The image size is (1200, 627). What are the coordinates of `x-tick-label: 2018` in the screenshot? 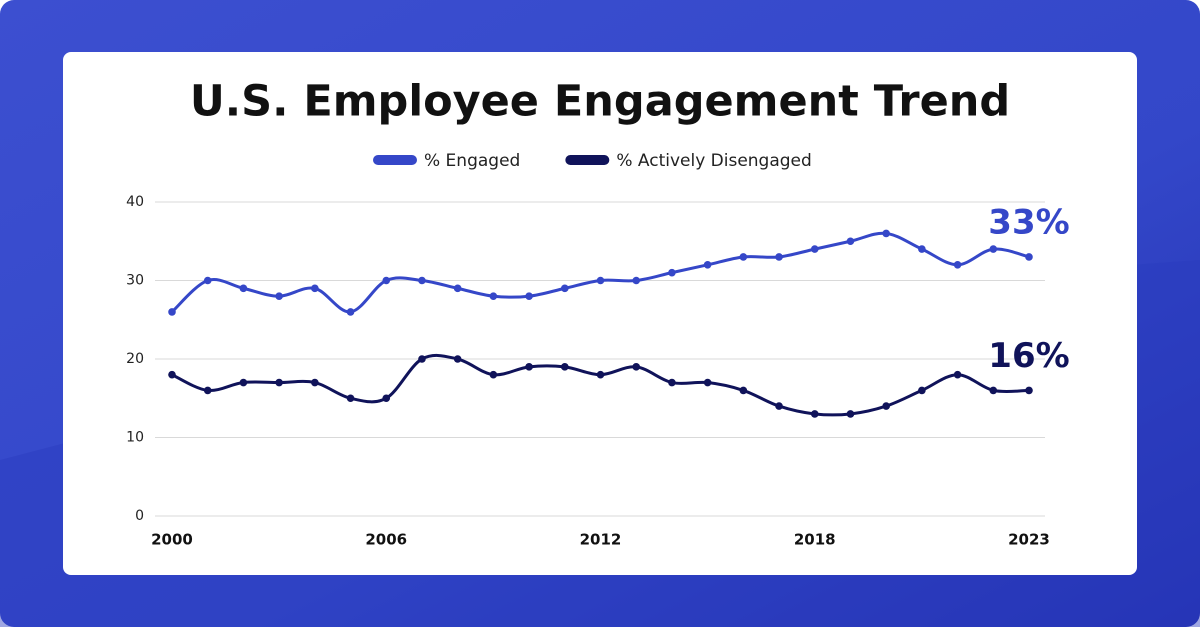 It's located at (815, 540).